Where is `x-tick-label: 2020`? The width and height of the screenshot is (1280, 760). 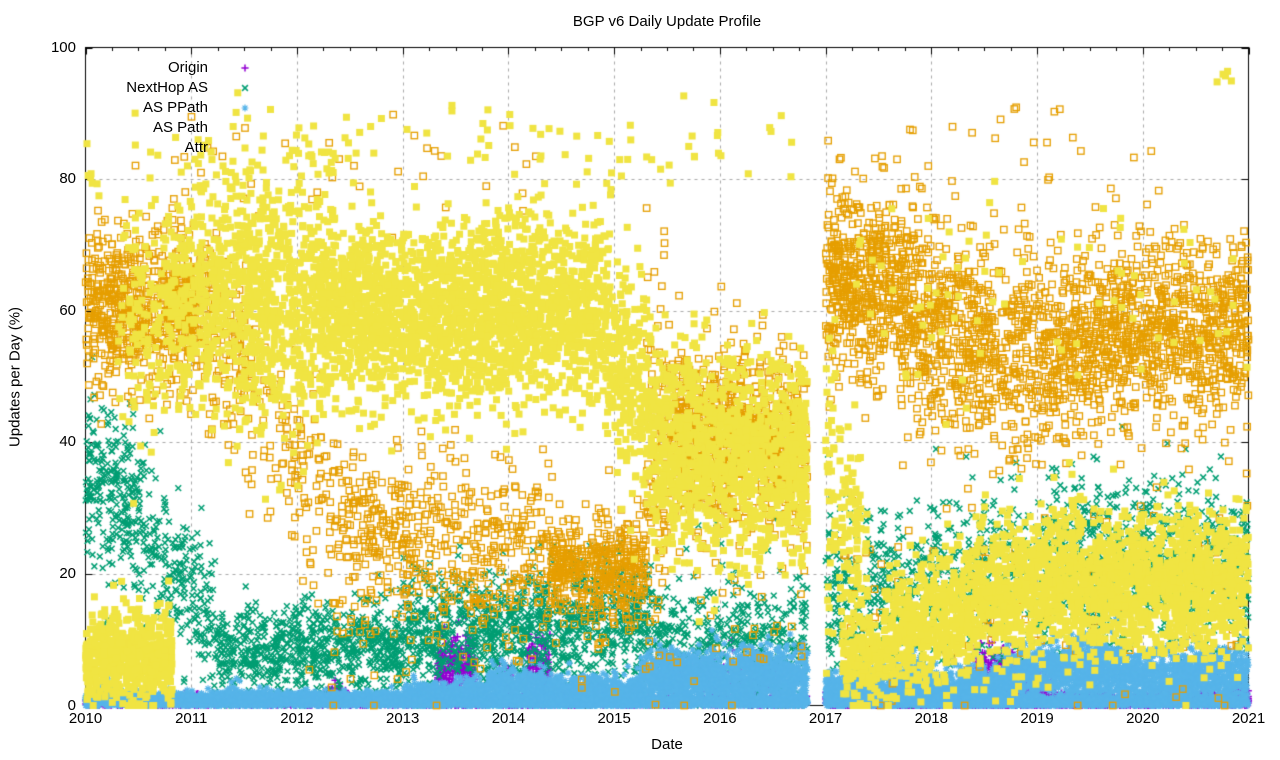
x-tick-label: 2020 is located at coordinates (1143, 718).